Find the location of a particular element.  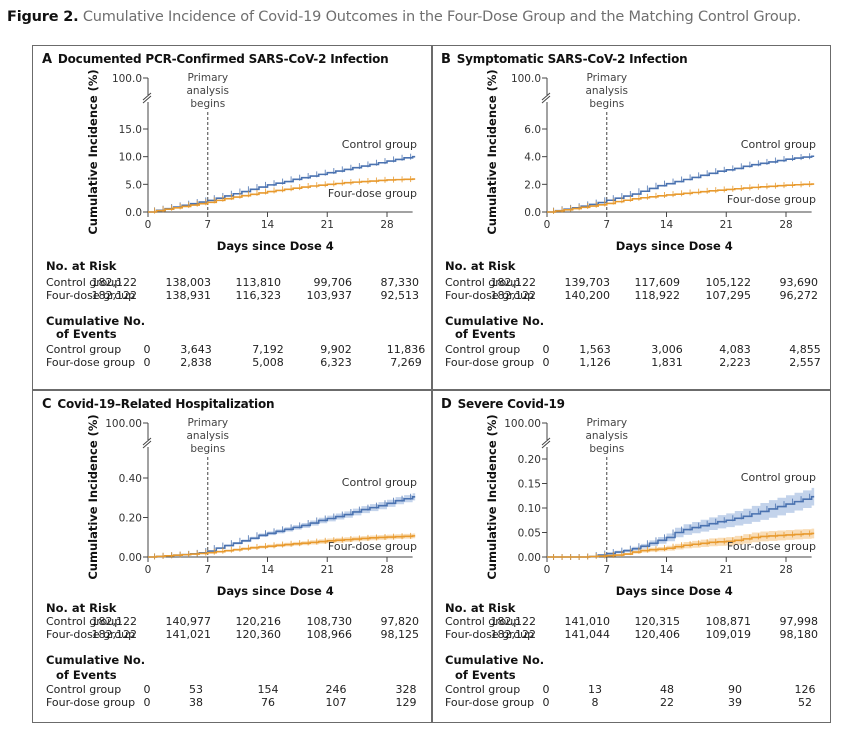

events-value: 7,269 is located at coordinates (406, 362).